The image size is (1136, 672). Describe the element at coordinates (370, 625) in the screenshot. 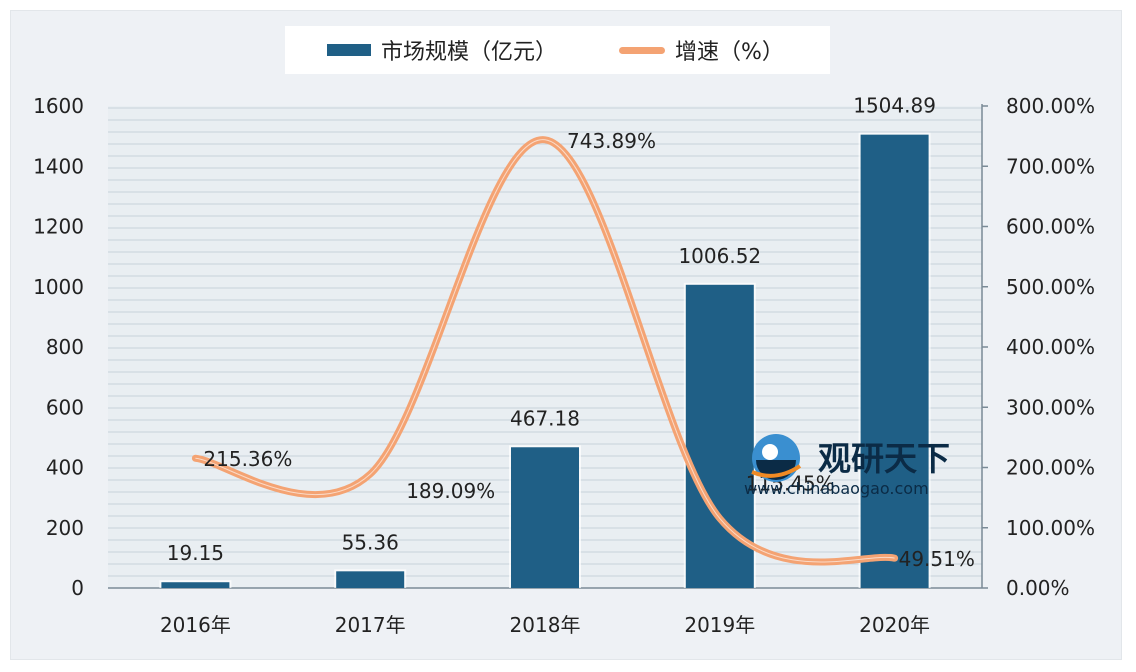

I see `x-category-label: 2017年` at that location.